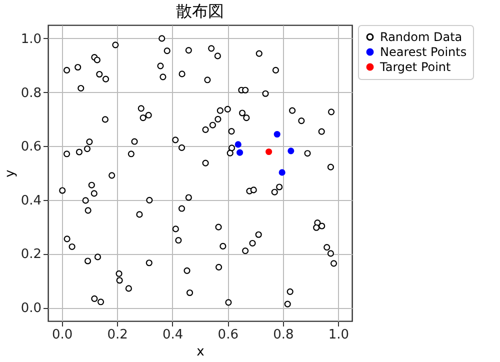  Describe the element at coordinates (173, 335) in the screenshot. I see `x-tick-label: 0.4` at that location.